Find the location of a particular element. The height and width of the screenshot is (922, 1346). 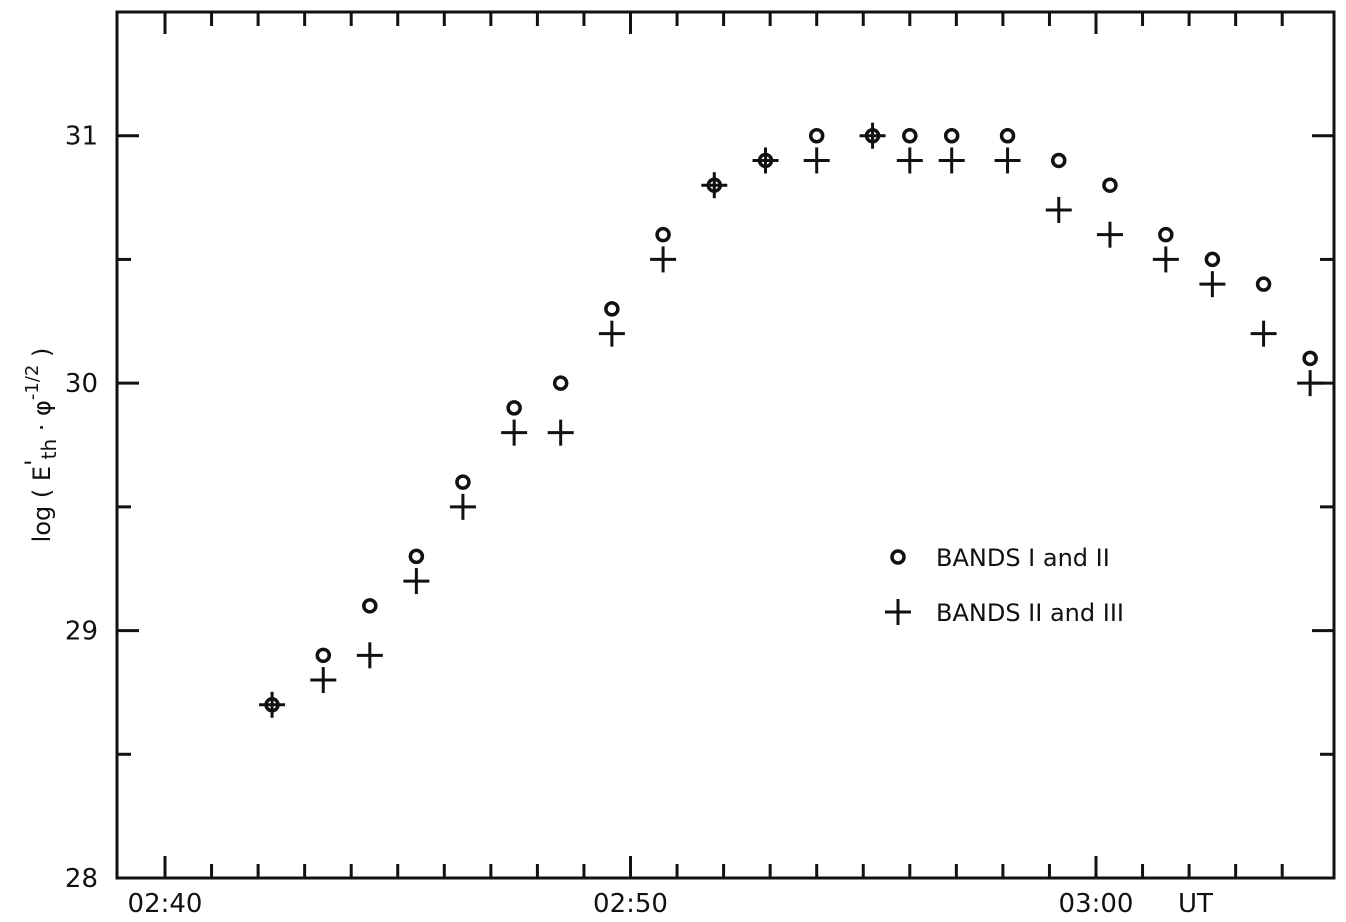

y-axis-title: log ( E'th · φ-1/2 ) is located at coordinates (40, 445).